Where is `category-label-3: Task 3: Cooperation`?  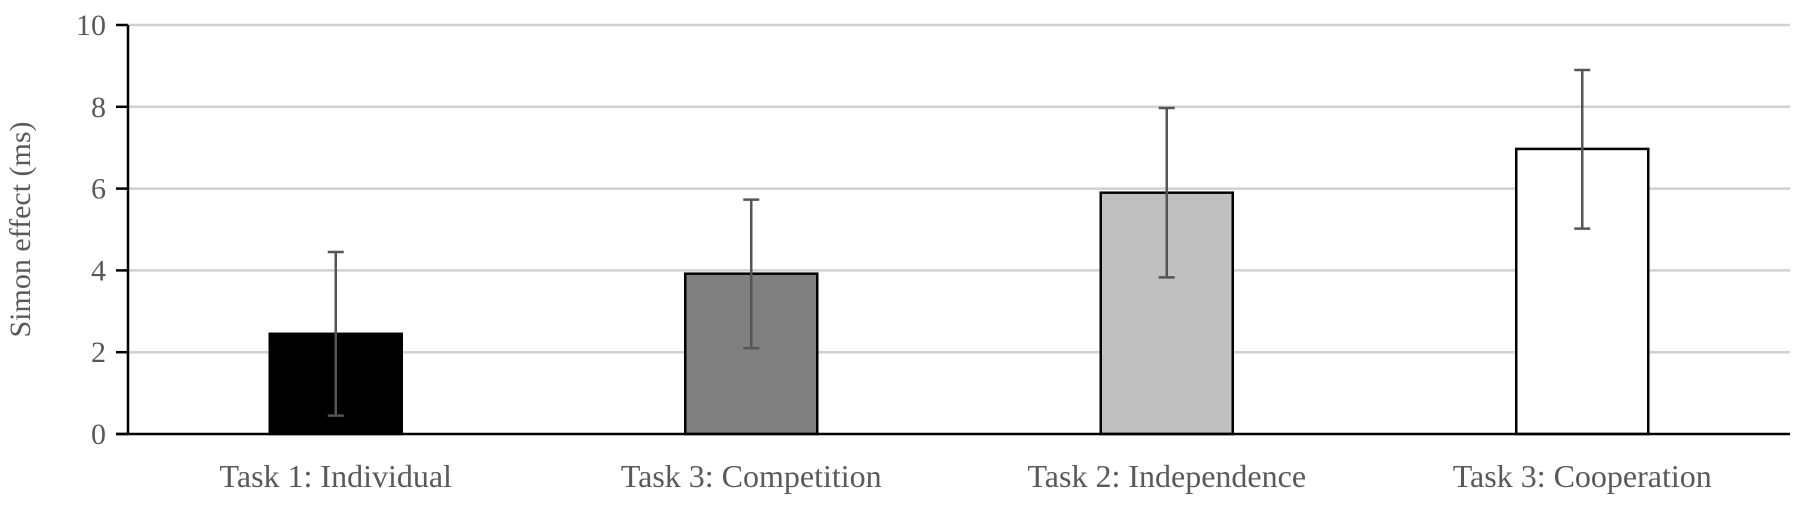 category-label-3: Task 3: Cooperation is located at coordinates (1582, 476).